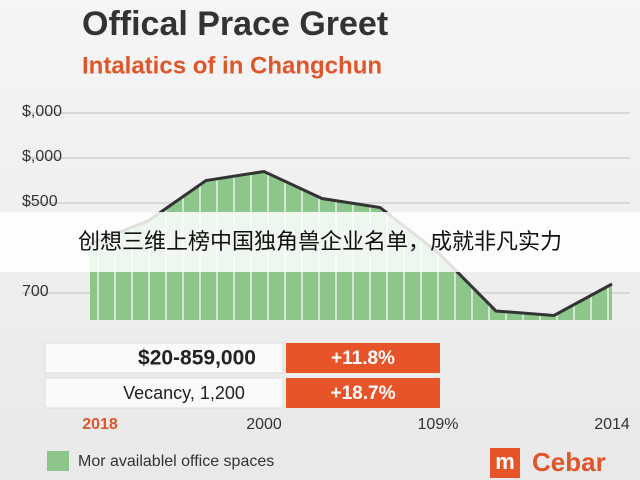  I want to click on stat-label: $20-859,000, so click(197, 358).